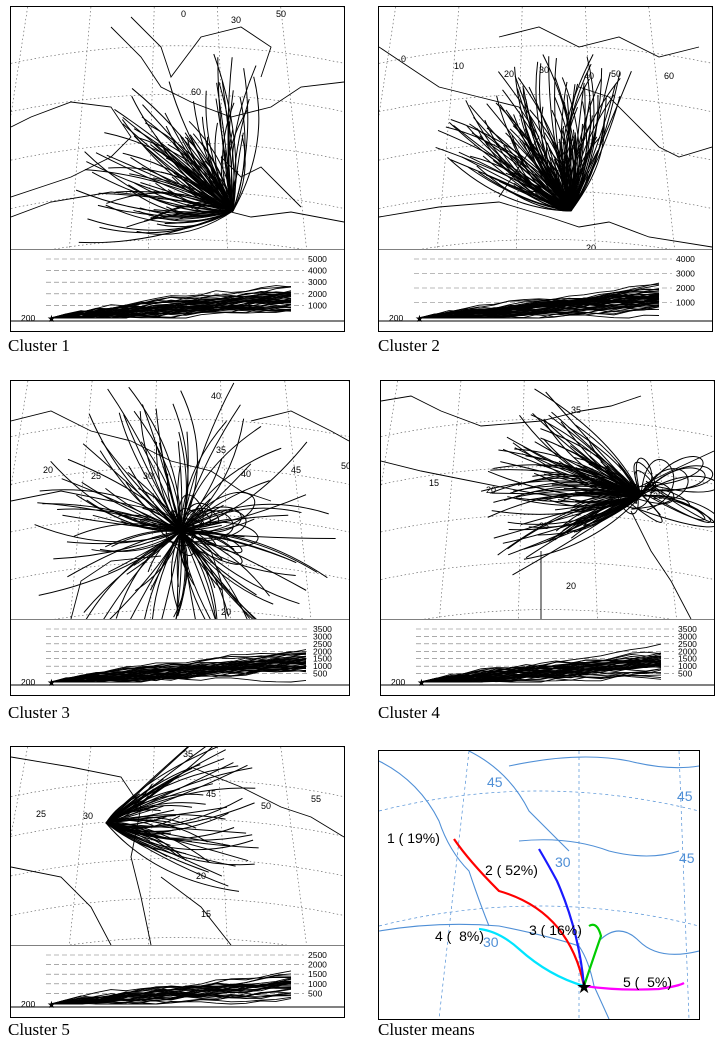  What do you see at coordinates (196, 92) in the screenshot?
I see `map-grid-label: 60` at bounding box center [196, 92].